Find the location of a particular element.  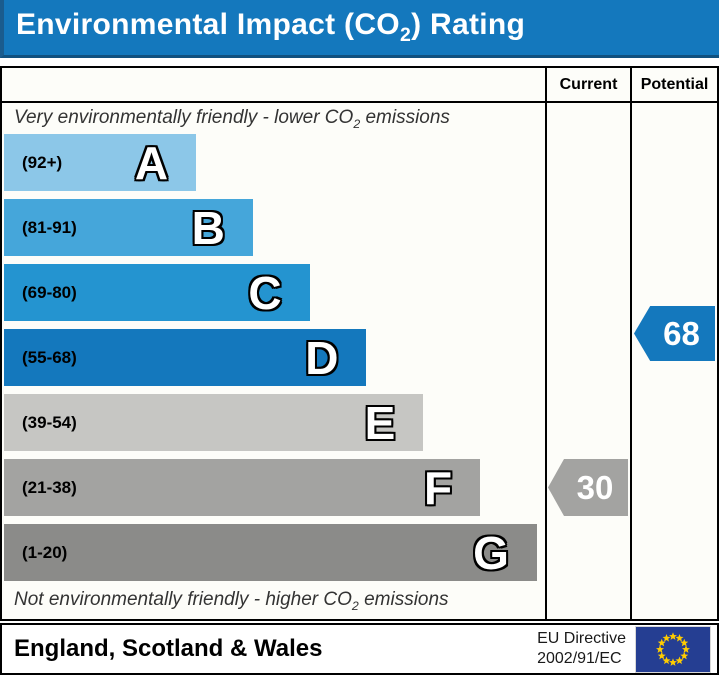

band-letter-e: E is located at coordinates (380, 422).